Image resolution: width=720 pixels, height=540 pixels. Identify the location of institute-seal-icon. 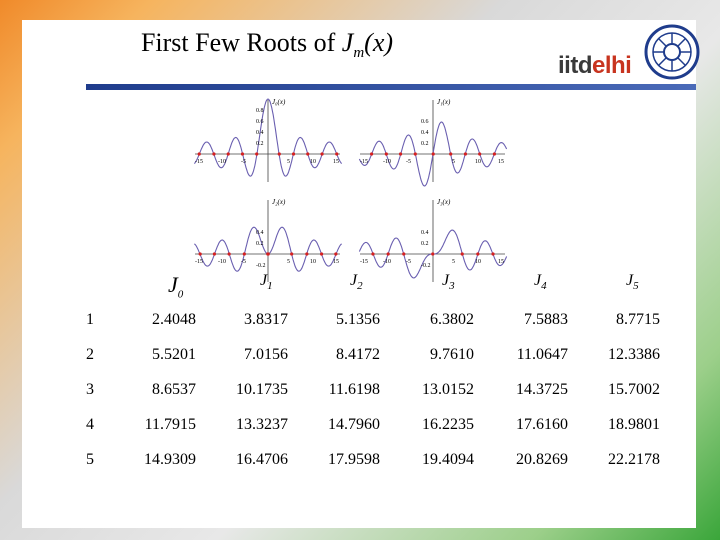
(672, 52).